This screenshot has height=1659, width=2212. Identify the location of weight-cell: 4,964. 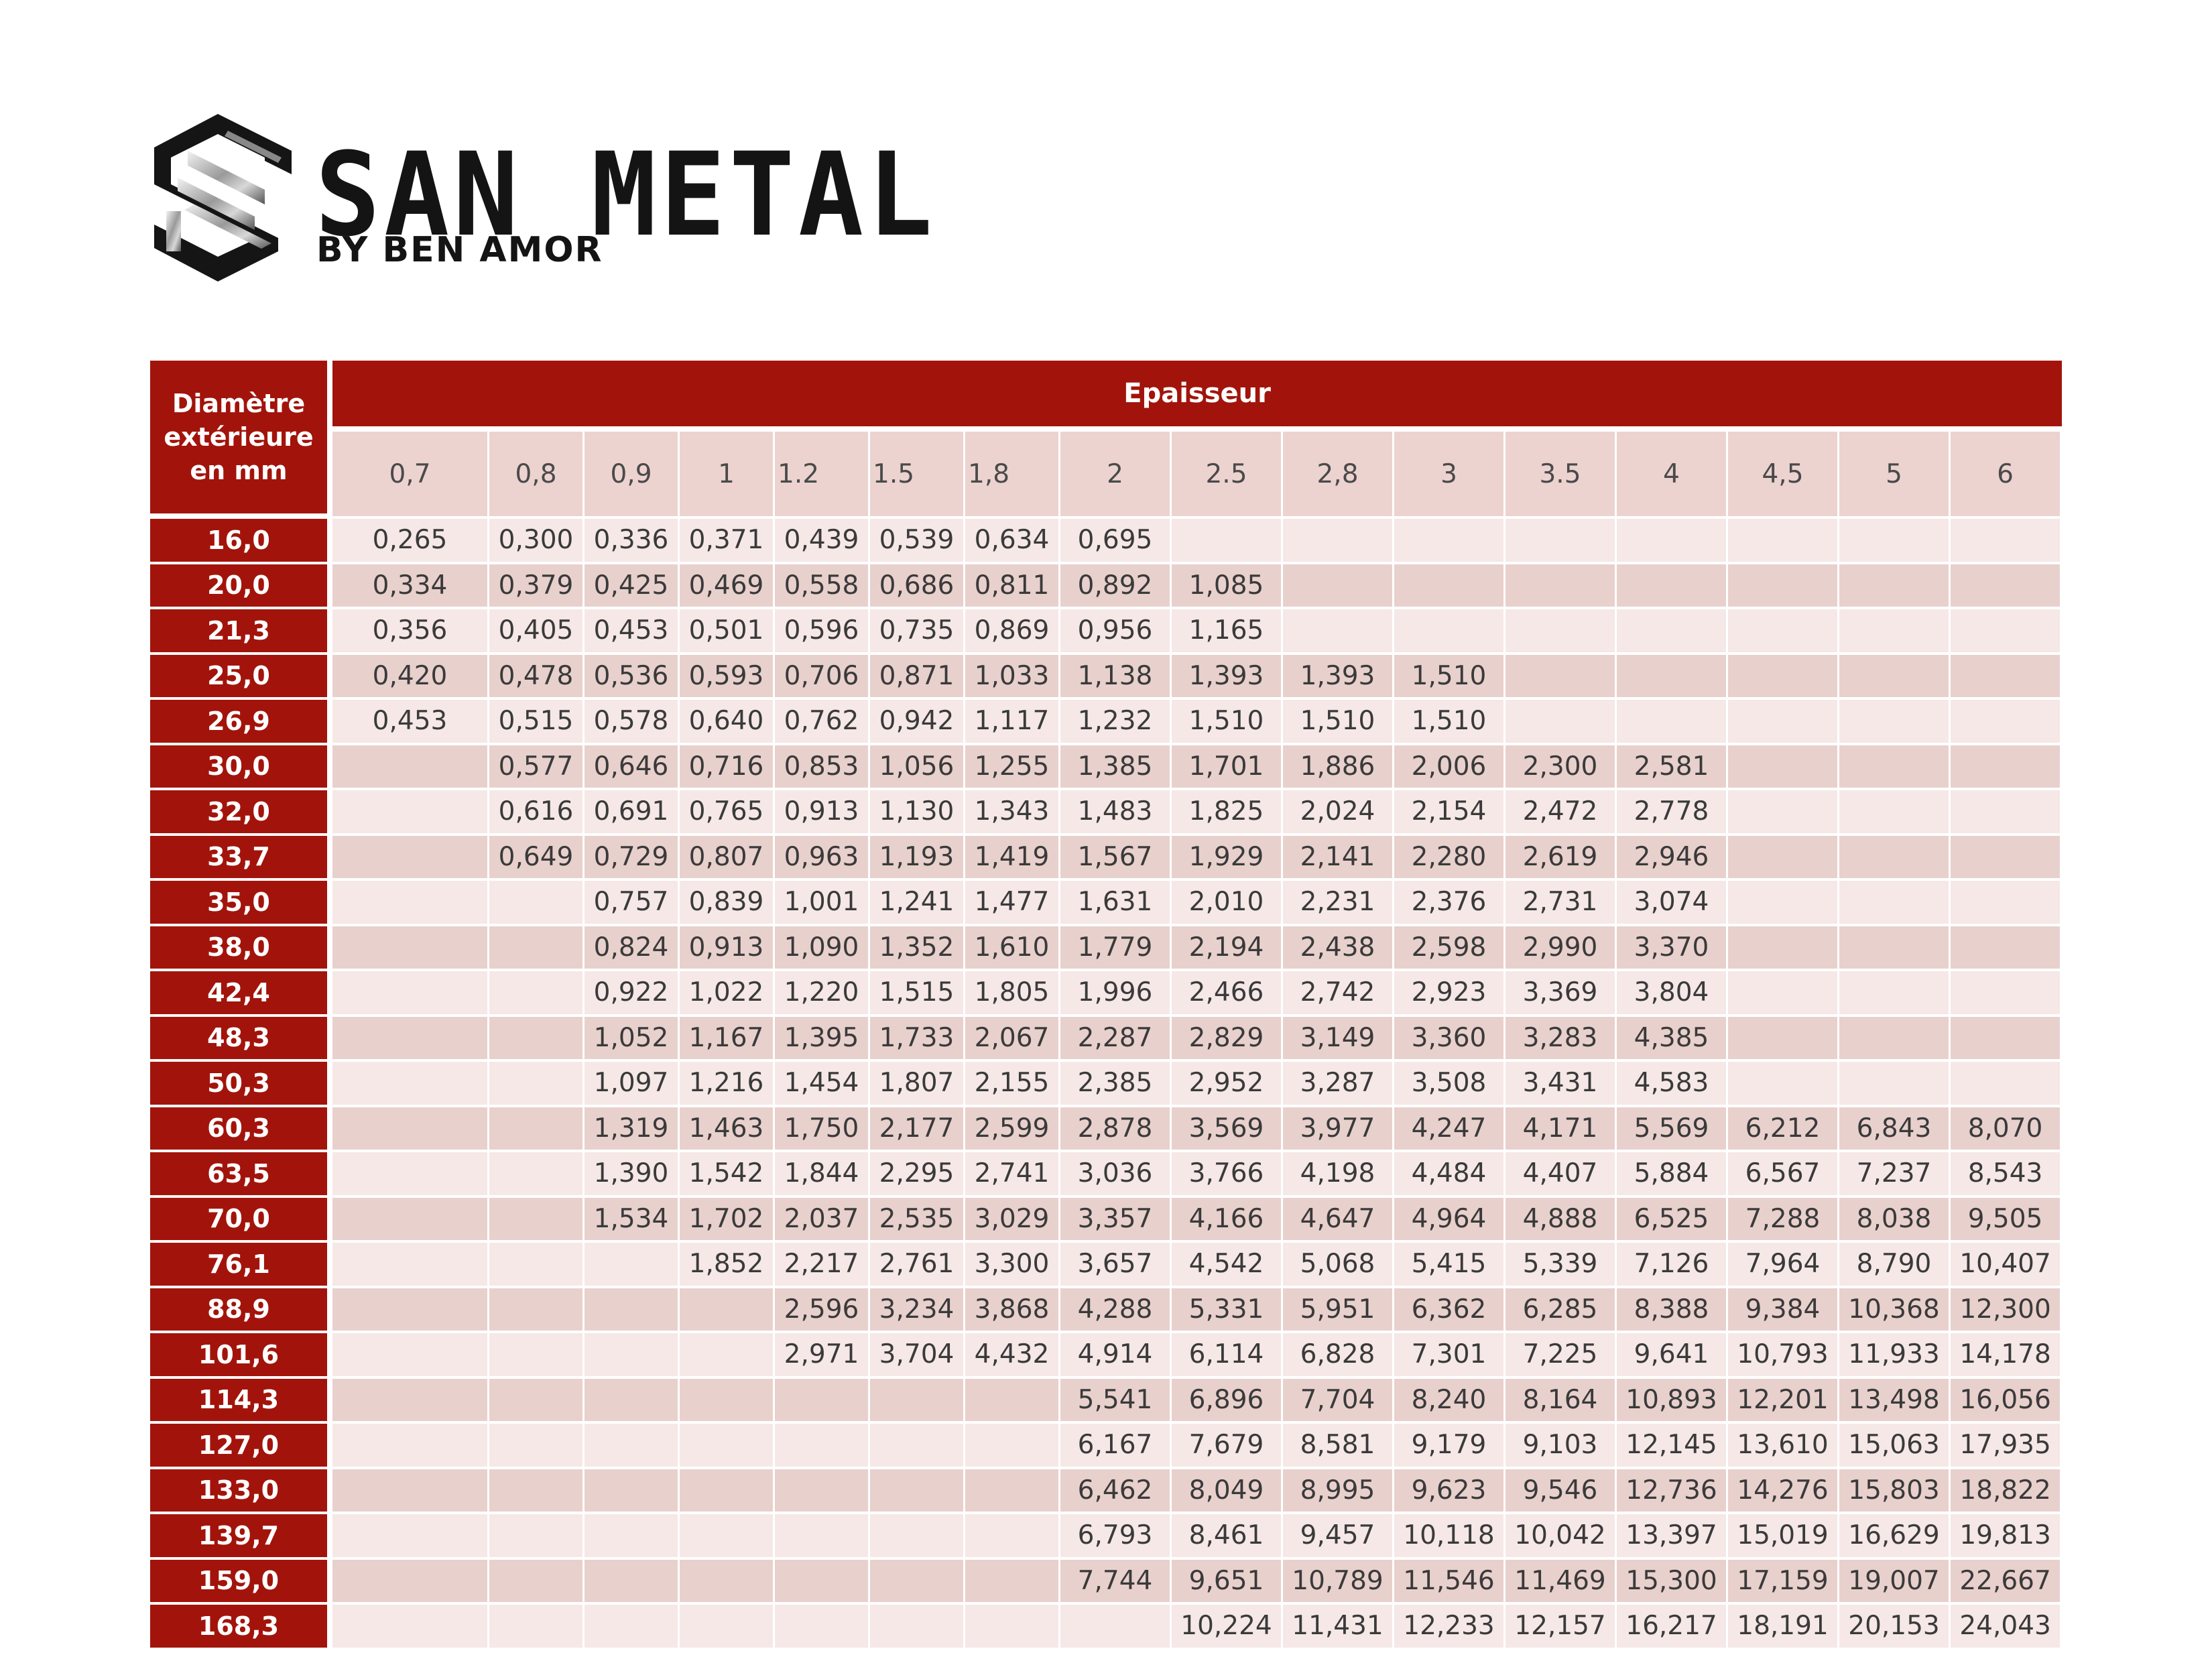
(1450, 1220).